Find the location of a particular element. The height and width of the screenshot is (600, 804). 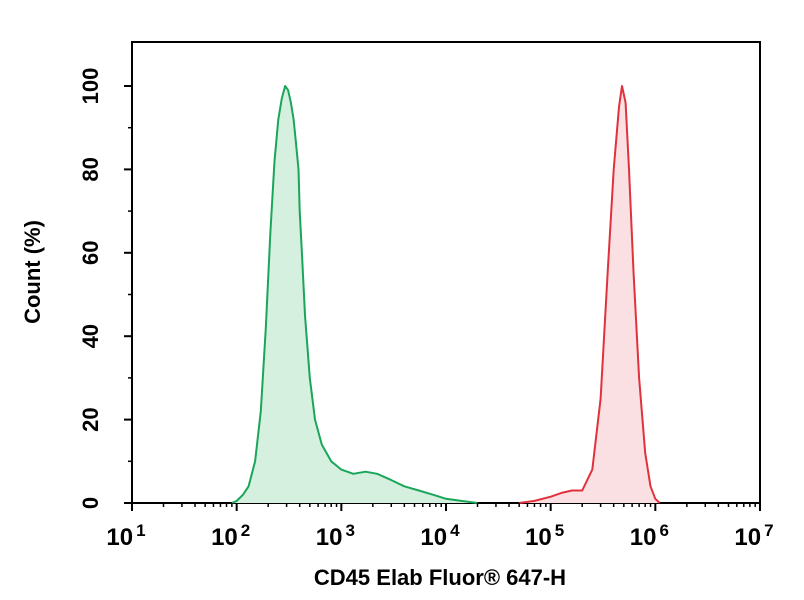

y-tick-label: 20 is located at coordinates (90, 419).